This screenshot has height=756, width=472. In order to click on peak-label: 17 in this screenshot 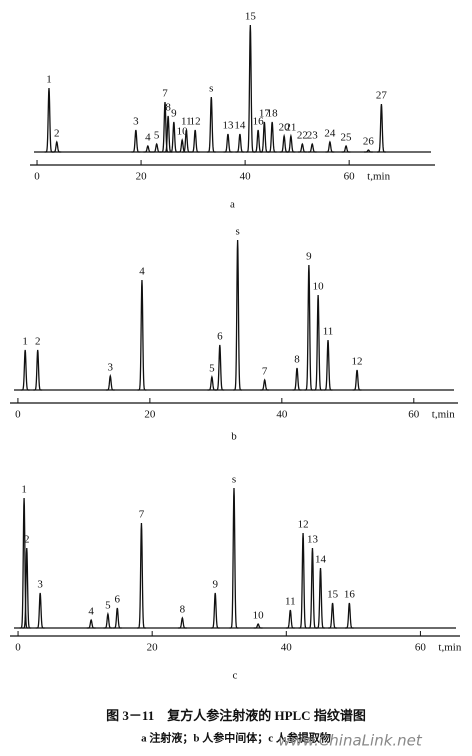, I will do `click(265, 114)`.